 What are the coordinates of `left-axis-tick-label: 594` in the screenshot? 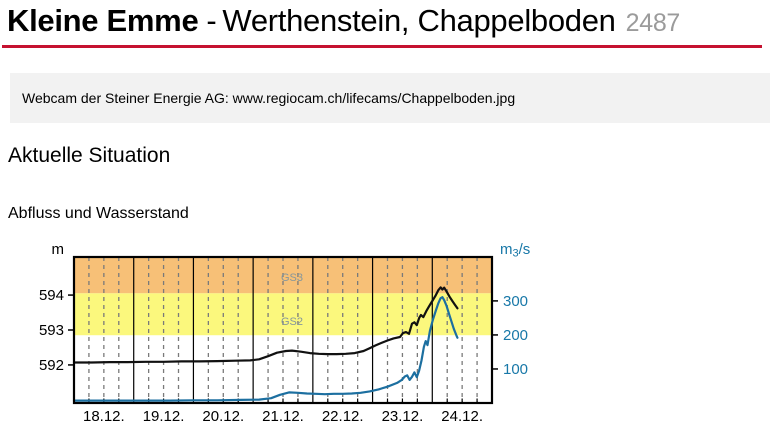 It's located at (51, 295).